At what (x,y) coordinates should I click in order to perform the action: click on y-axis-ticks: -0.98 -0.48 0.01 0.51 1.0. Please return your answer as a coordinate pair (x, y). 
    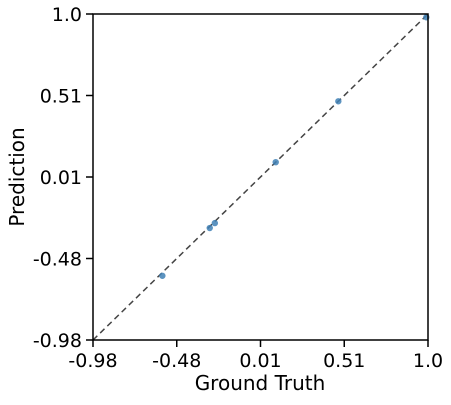
    Looking at the image, I should click on (63, 178).